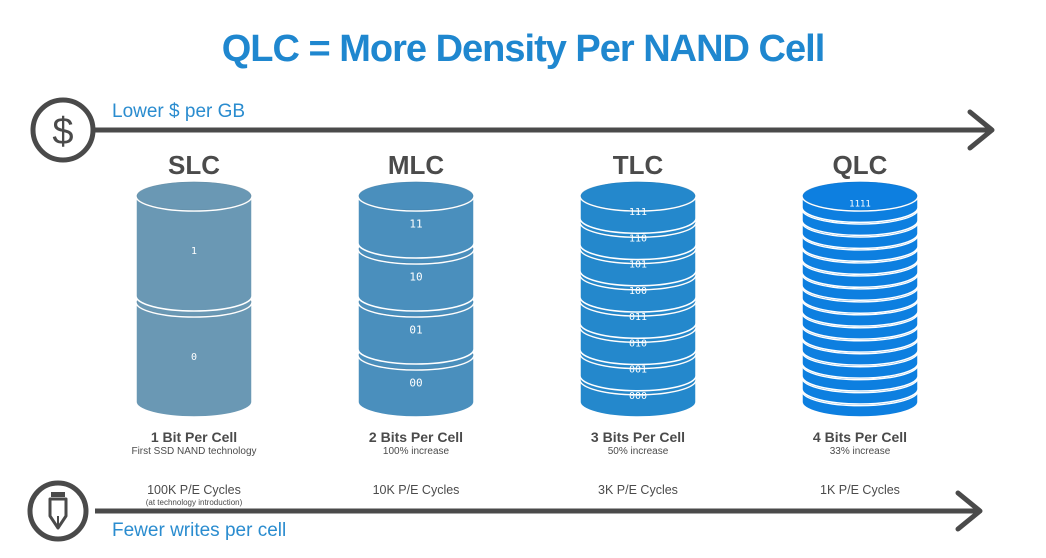 This screenshot has width=1046, height=558. I want to click on cell-state-label: 1111, so click(860, 205).